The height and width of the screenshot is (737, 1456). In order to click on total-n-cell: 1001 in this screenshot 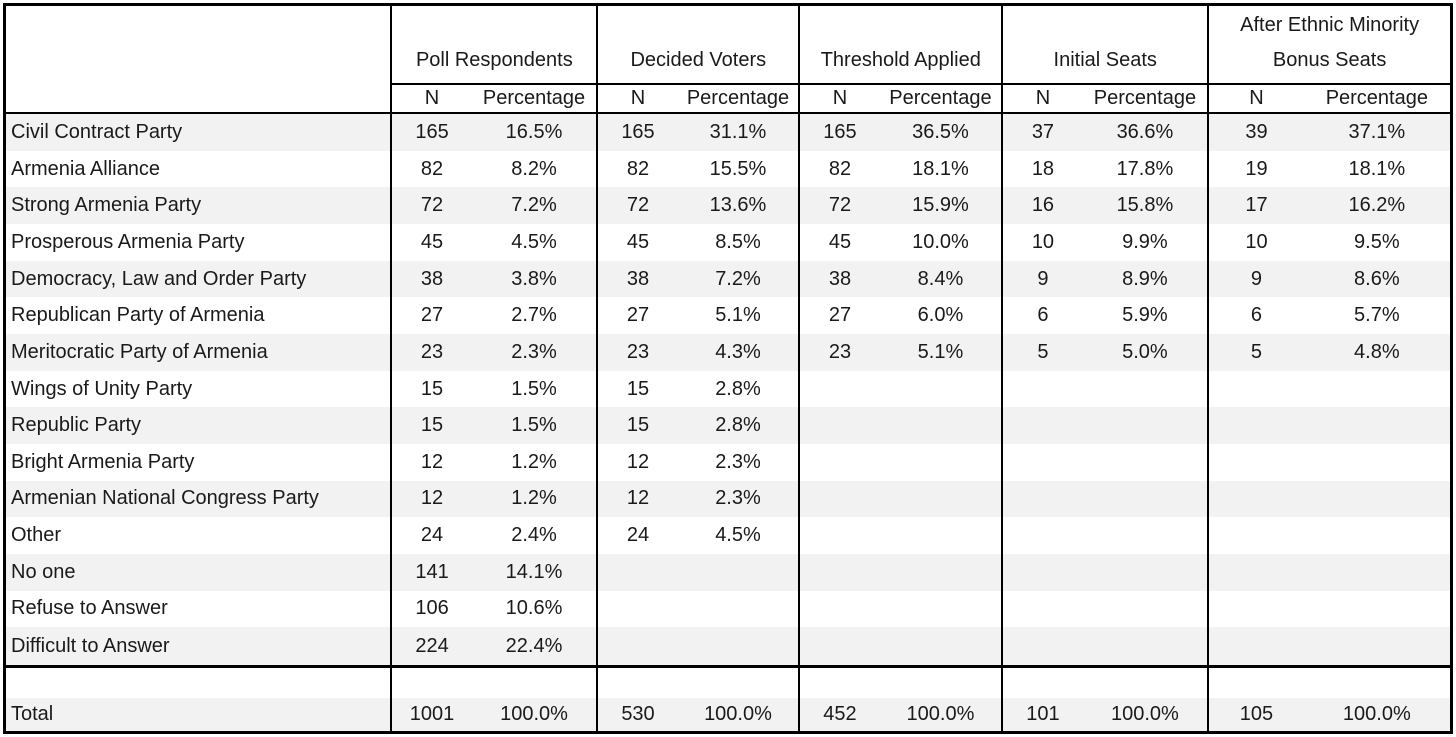, I will do `click(431, 715)`.